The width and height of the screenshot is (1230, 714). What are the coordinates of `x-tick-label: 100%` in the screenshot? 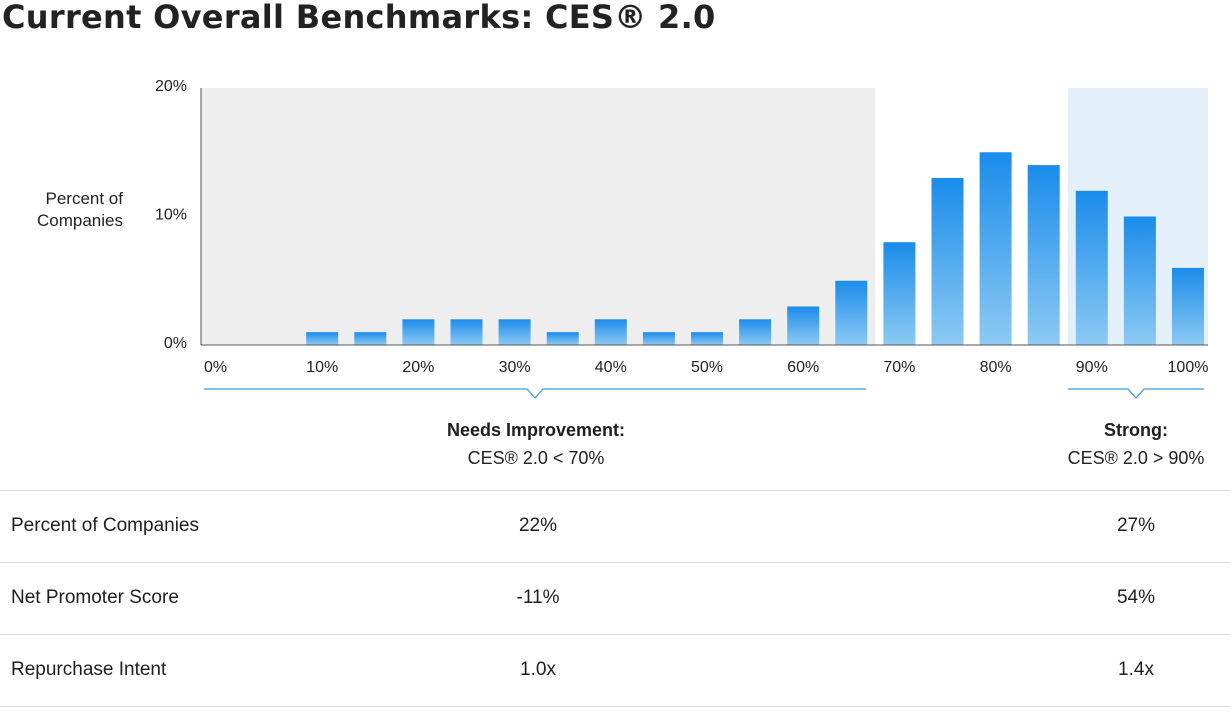 It's located at (1188, 367).